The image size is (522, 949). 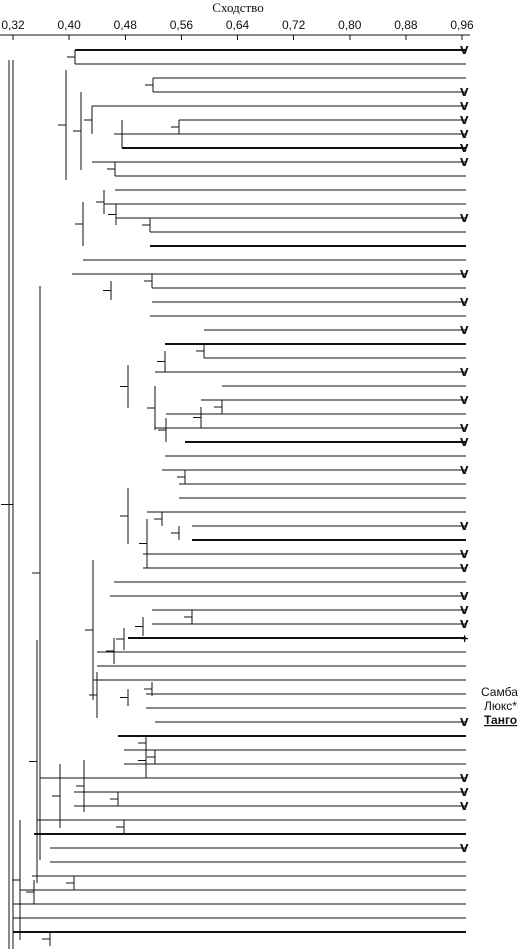 I want to click on leaf-label-lyuks: Люкс*, so click(x=500, y=706).